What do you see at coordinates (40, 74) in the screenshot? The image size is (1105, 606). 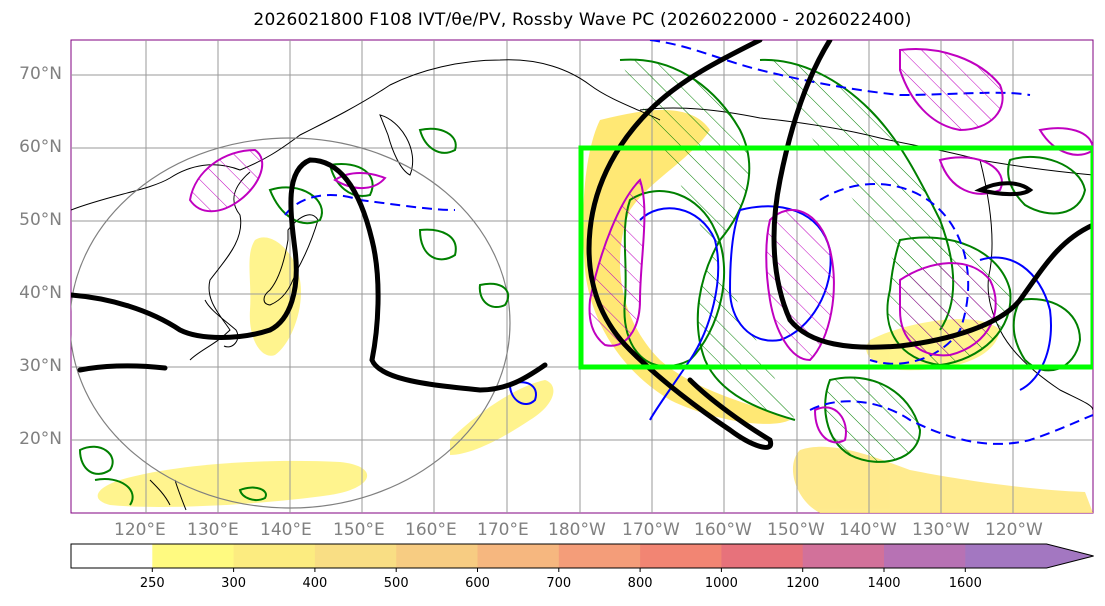 I see `lat-label-70n: 70°N` at bounding box center [40, 74].